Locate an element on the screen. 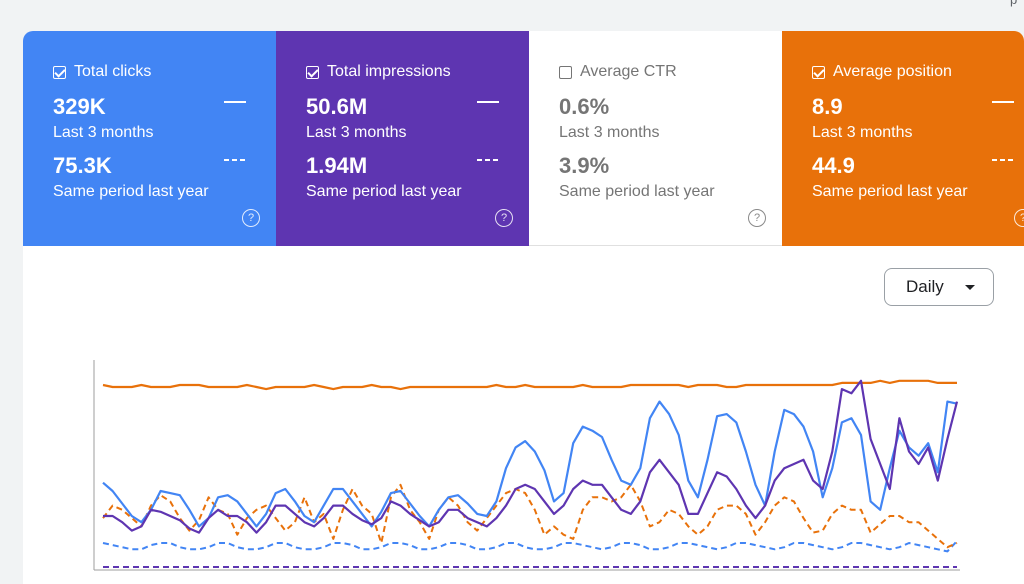 The height and width of the screenshot is (584, 1024). metric-toggle: Total clicks is located at coordinates (102, 72).